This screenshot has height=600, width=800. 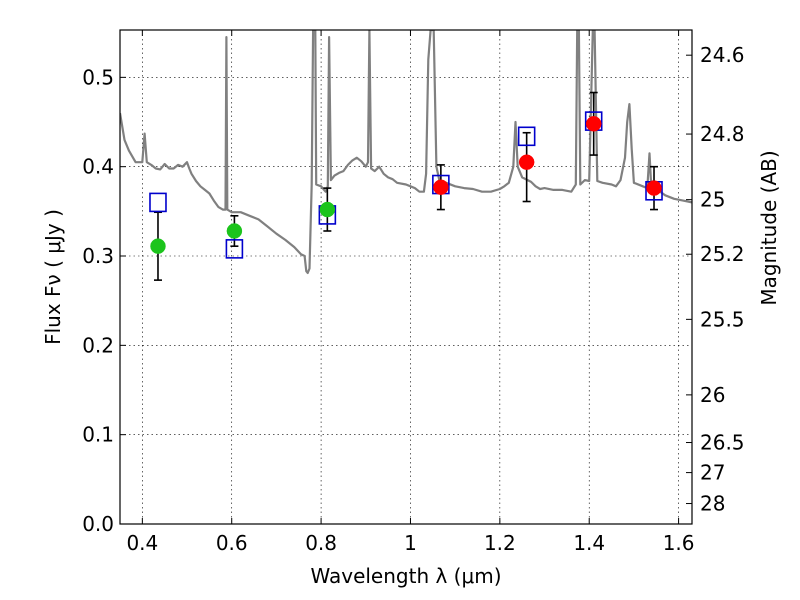 What do you see at coordinates (321, 543) in the screenshot?
I see `x-tick-label: 0.8` at bounding box center [321, 543].